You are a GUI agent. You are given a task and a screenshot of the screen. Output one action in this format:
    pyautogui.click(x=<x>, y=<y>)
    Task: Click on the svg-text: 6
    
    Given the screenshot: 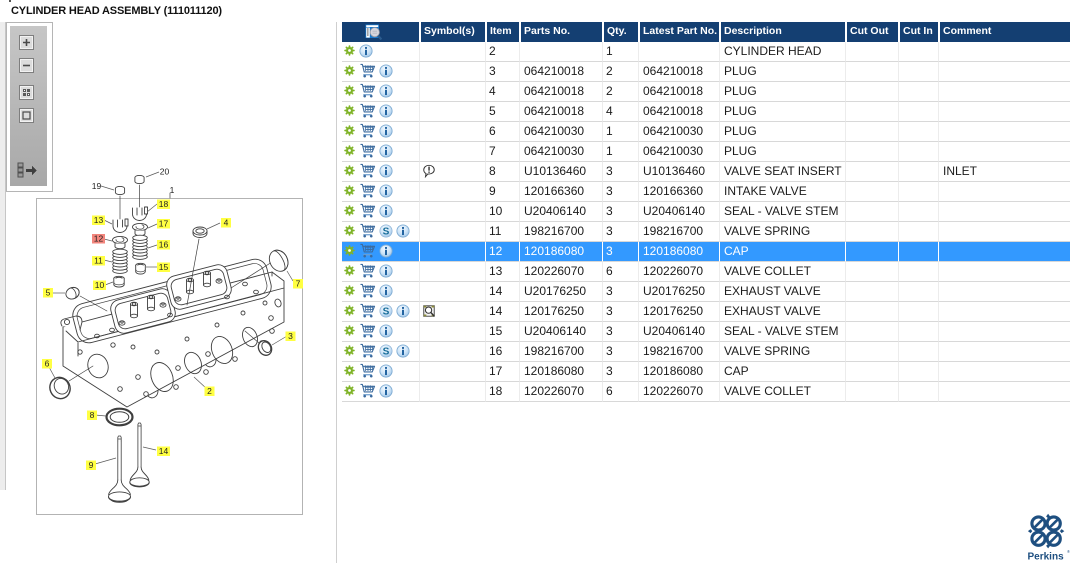 What is the action you would take?
    pyautogui.click(x=47, y=364)
    